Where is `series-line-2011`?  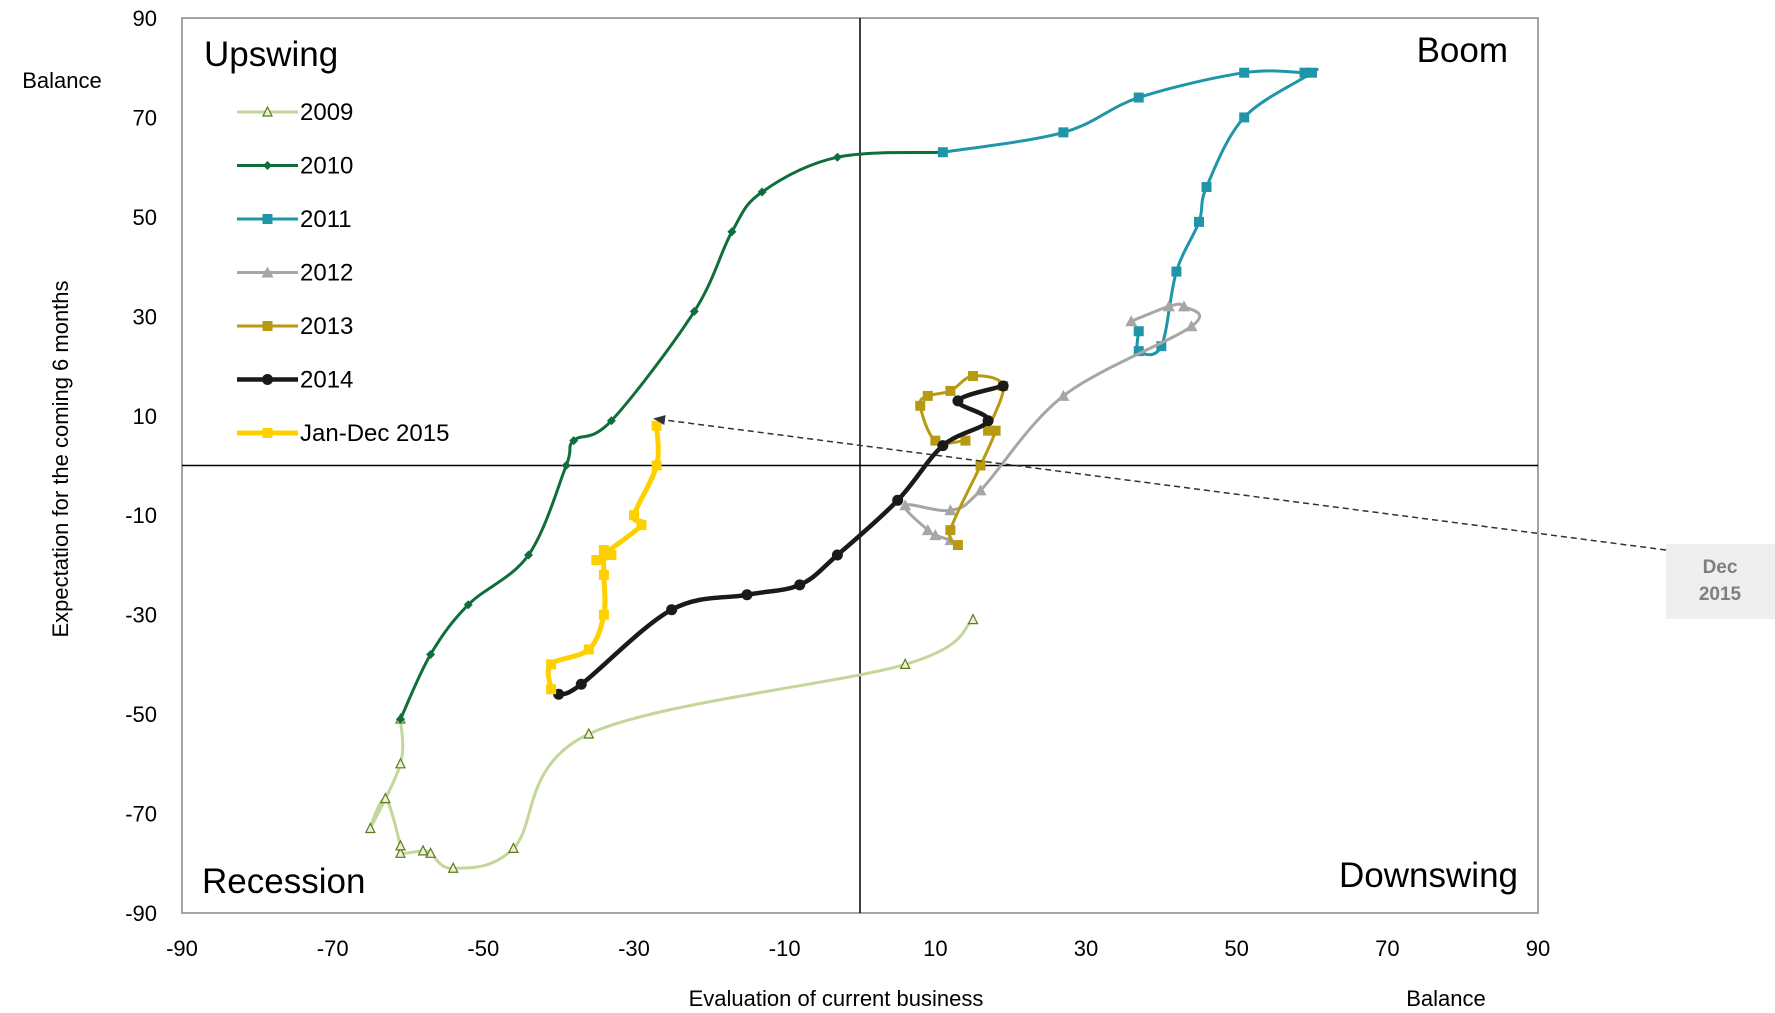
series-line-2011 is located at coordinates (1130, 212).